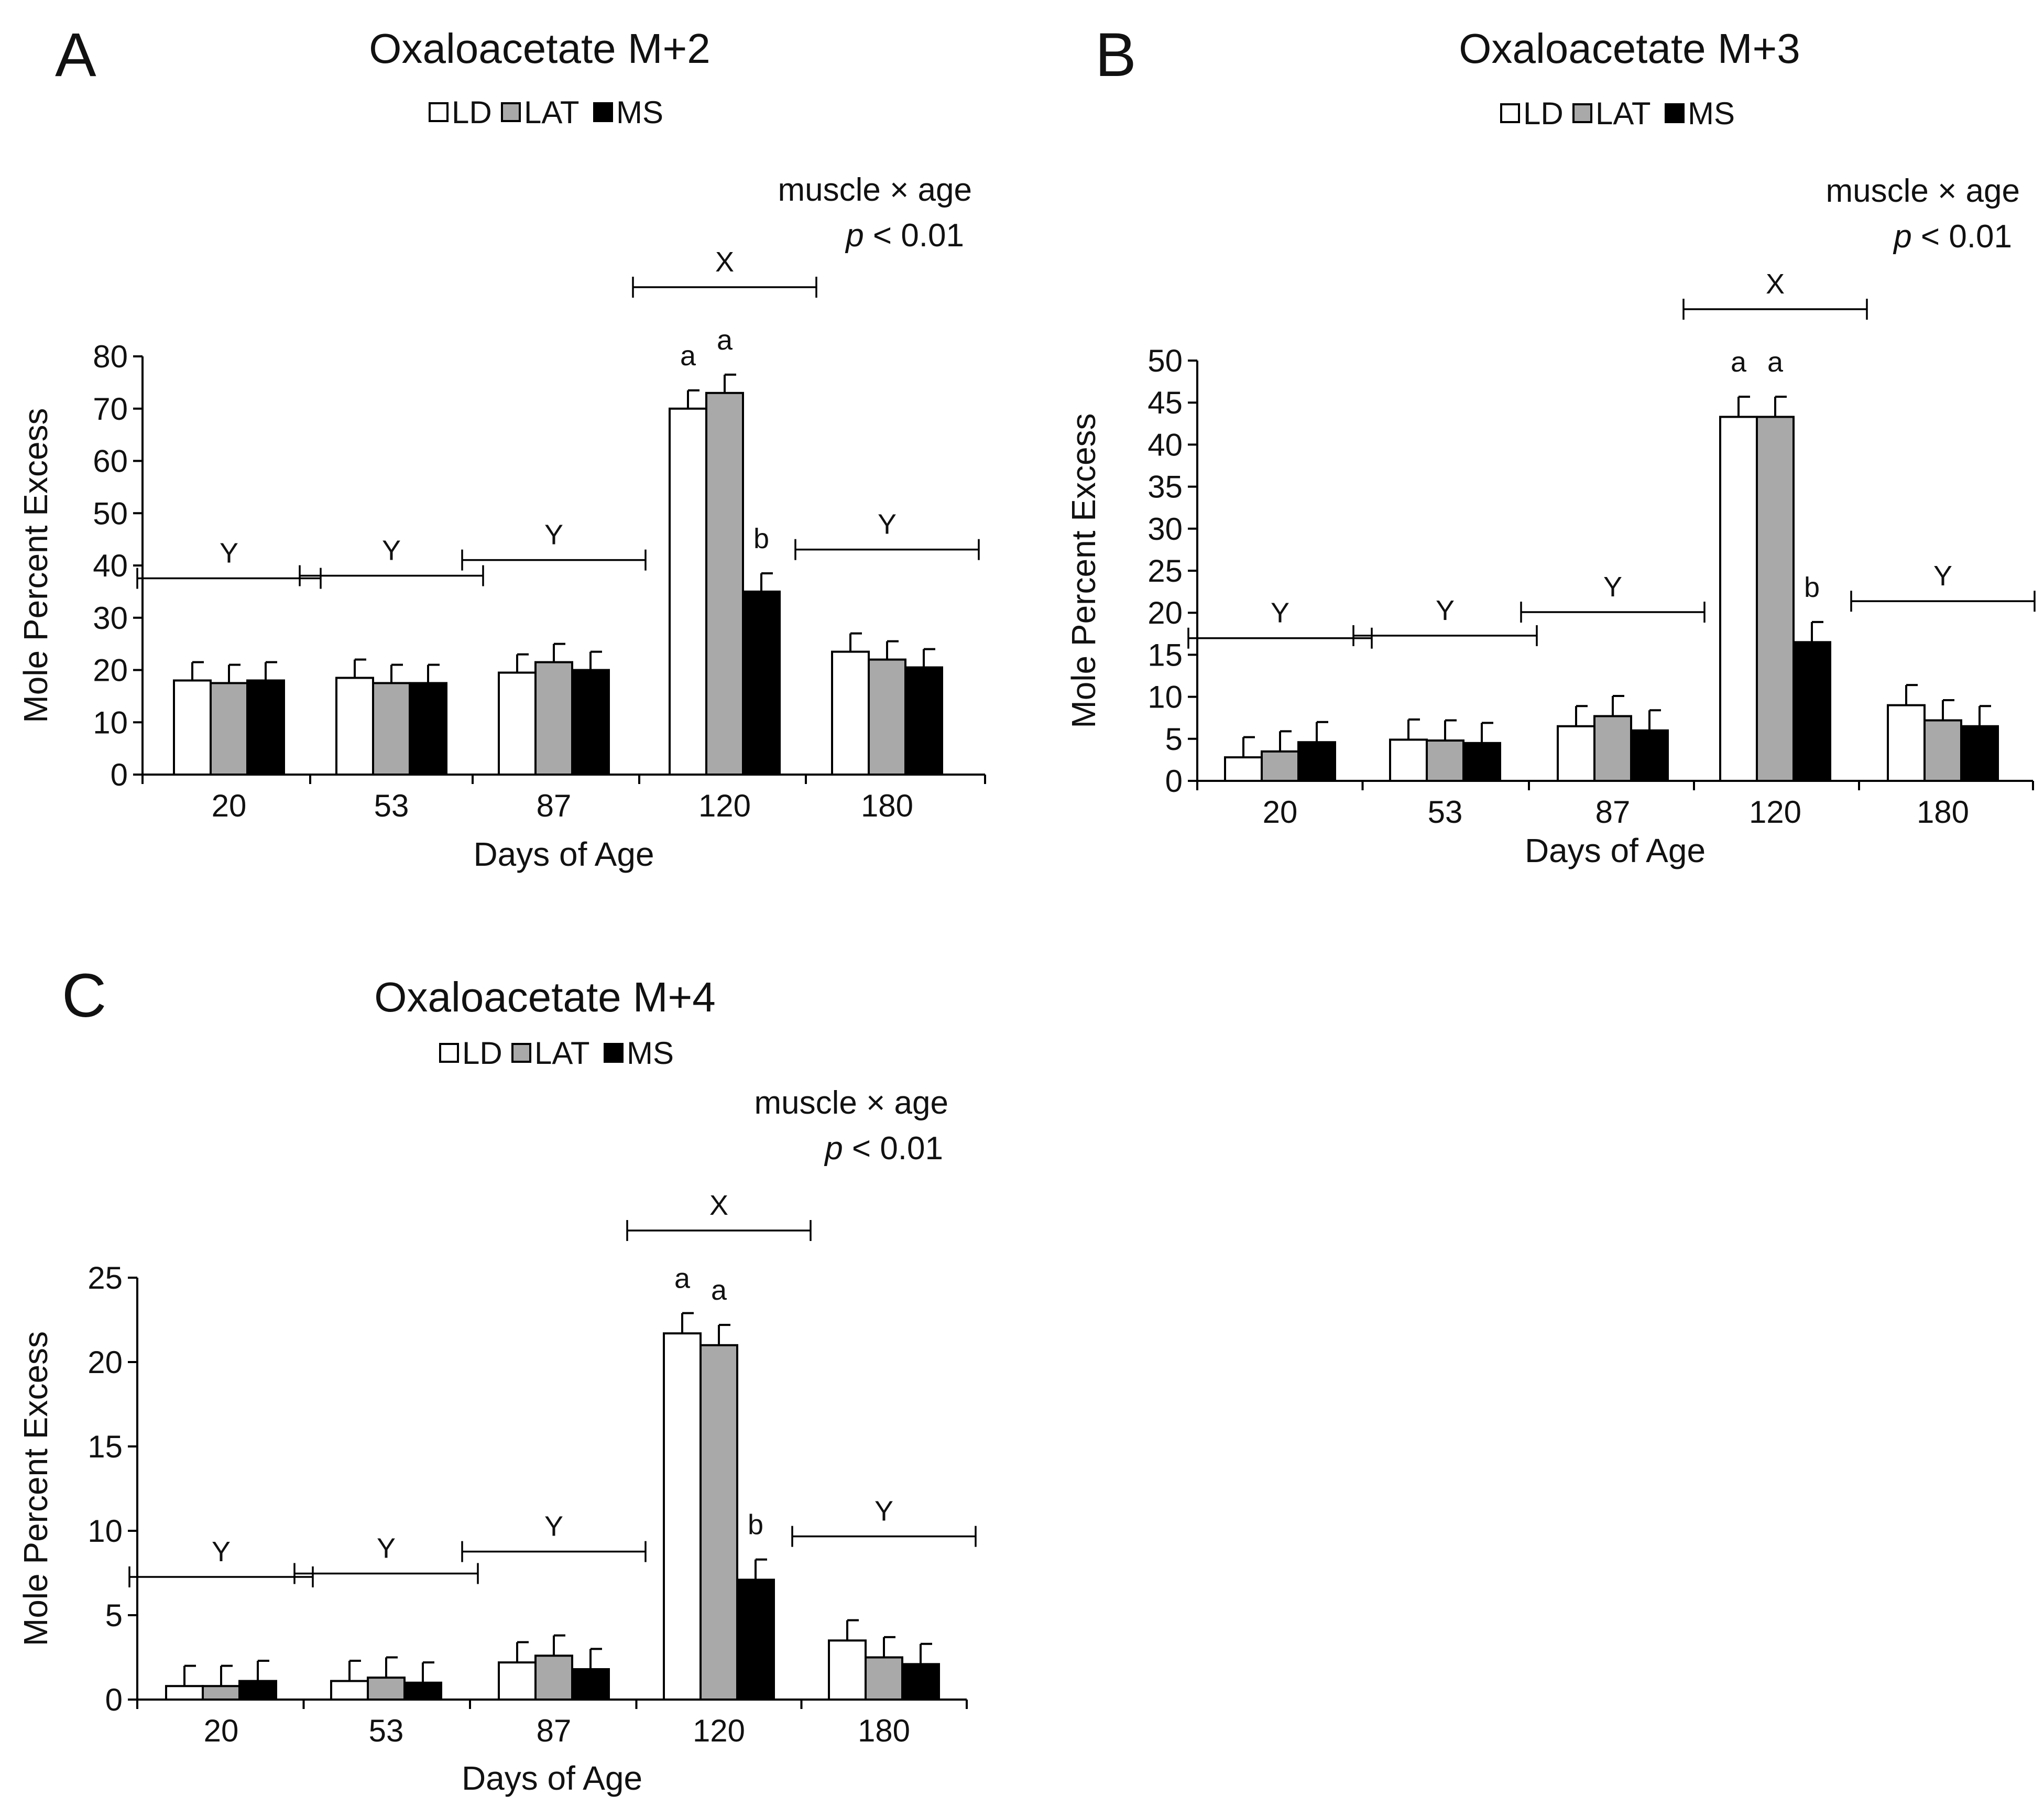 The width and height of the screenshot is (2044, 1818). I want to click on legend-label-ms: MS, so click(650, 1054).